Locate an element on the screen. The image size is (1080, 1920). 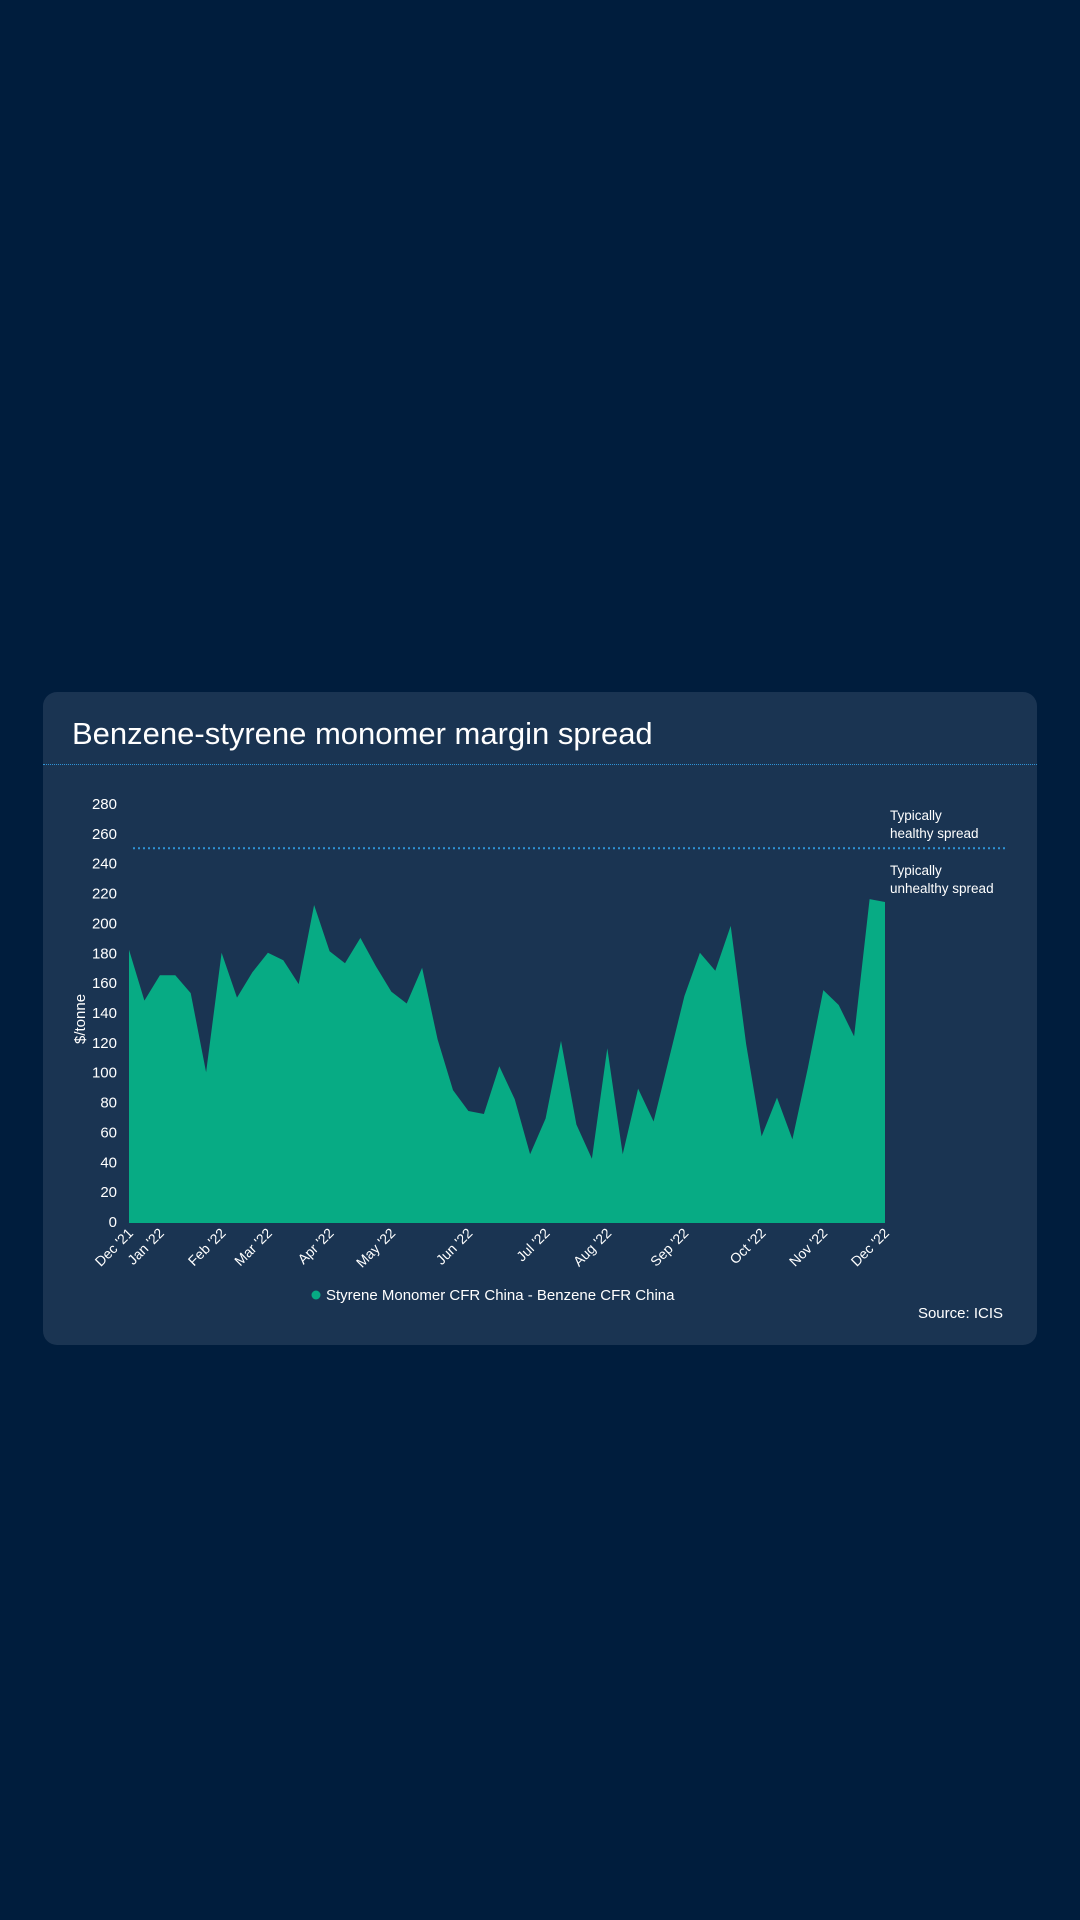
y-tick-label: 120 is located at coordinates (104, 1043).